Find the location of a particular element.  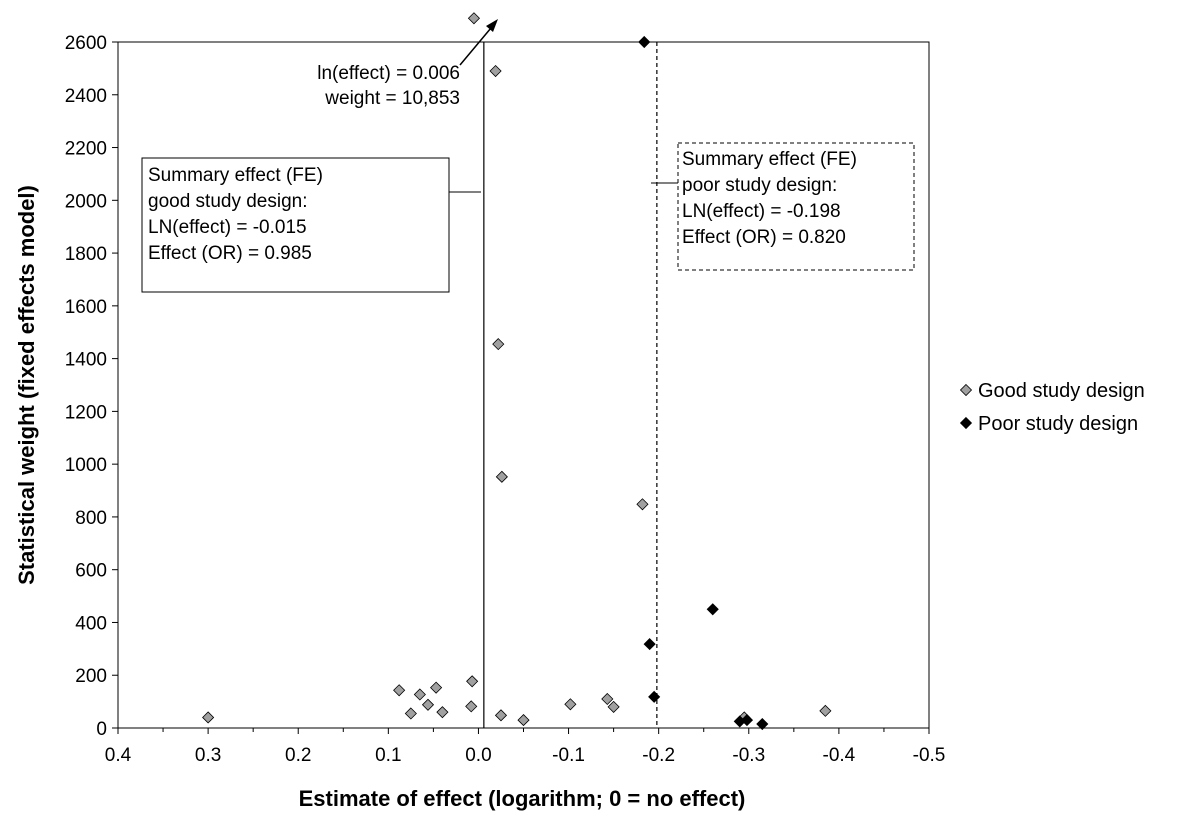

y-tick-label: 600 is located at coordinates (91, 571).